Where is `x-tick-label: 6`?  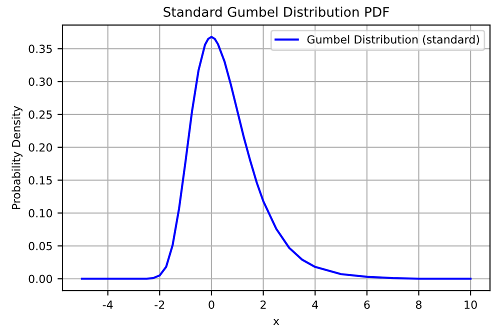
x-tick-label: 6 is located at coordinates (367, 304).